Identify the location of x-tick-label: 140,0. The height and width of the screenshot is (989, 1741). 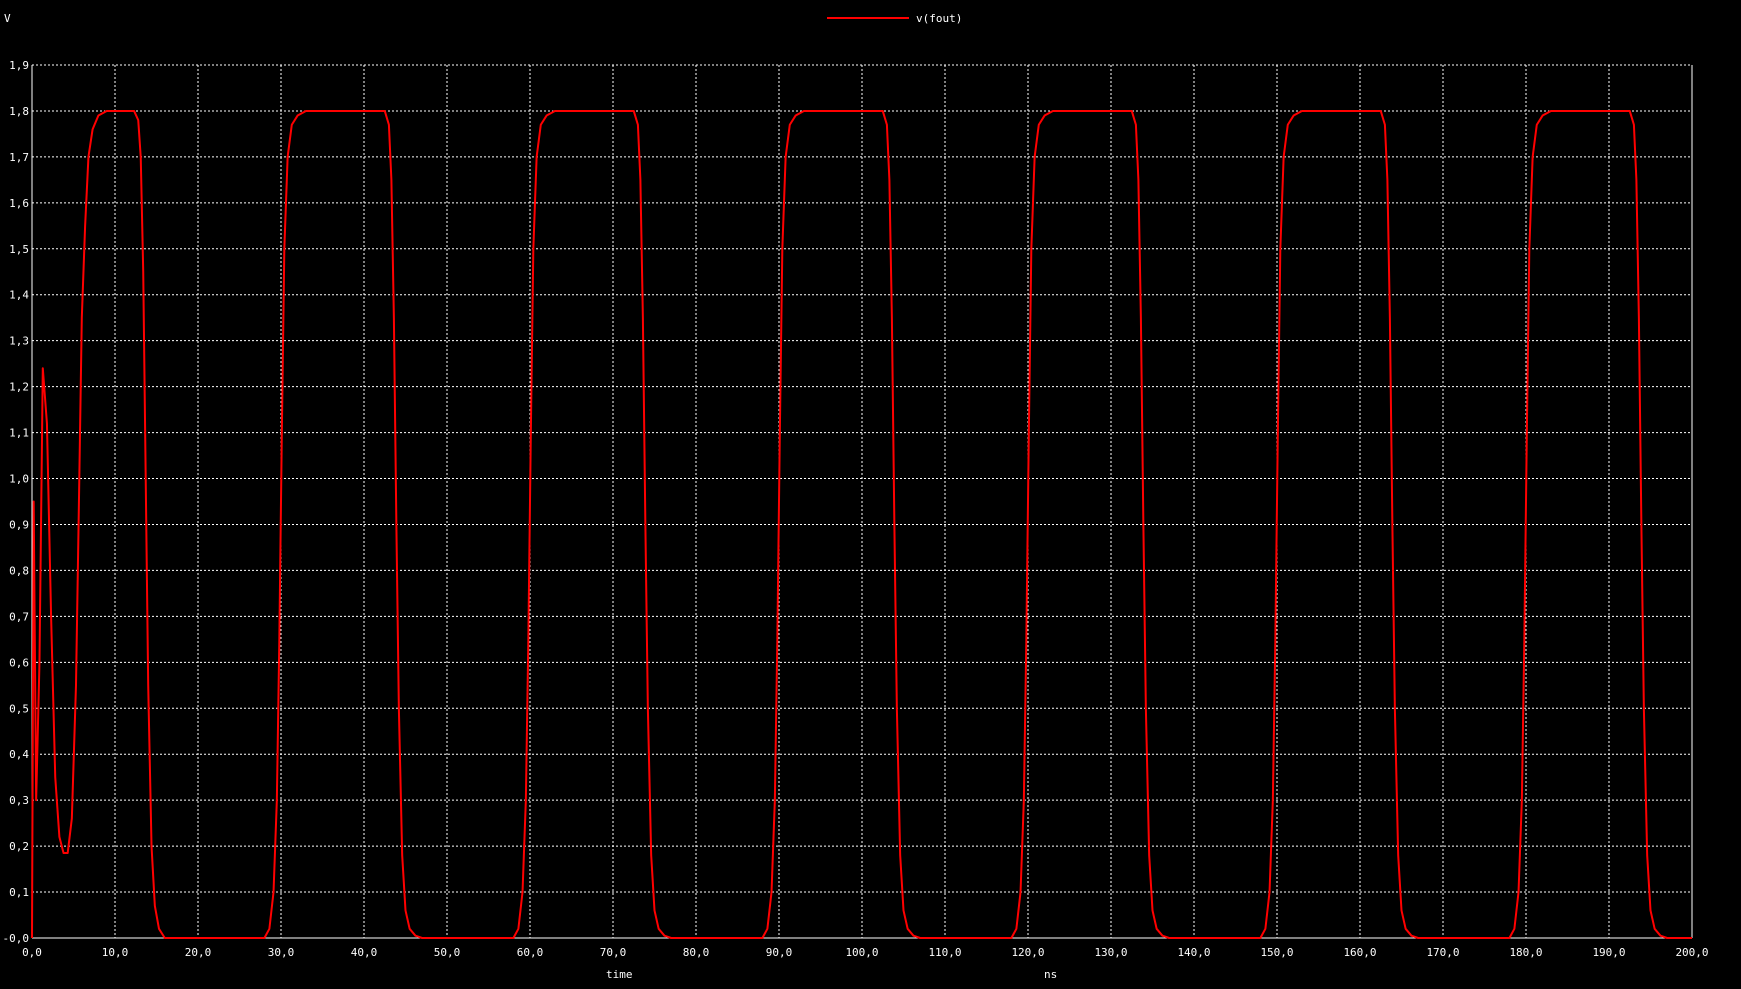
(1193, 952).